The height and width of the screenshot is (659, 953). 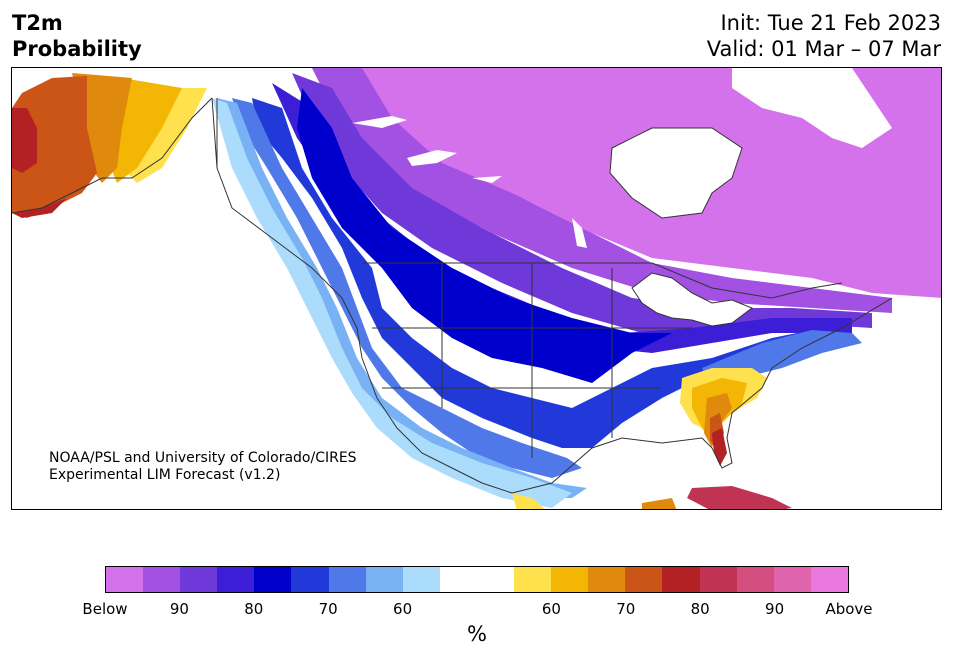 I want to click on alaska-coast, so click(x=112, y=155).